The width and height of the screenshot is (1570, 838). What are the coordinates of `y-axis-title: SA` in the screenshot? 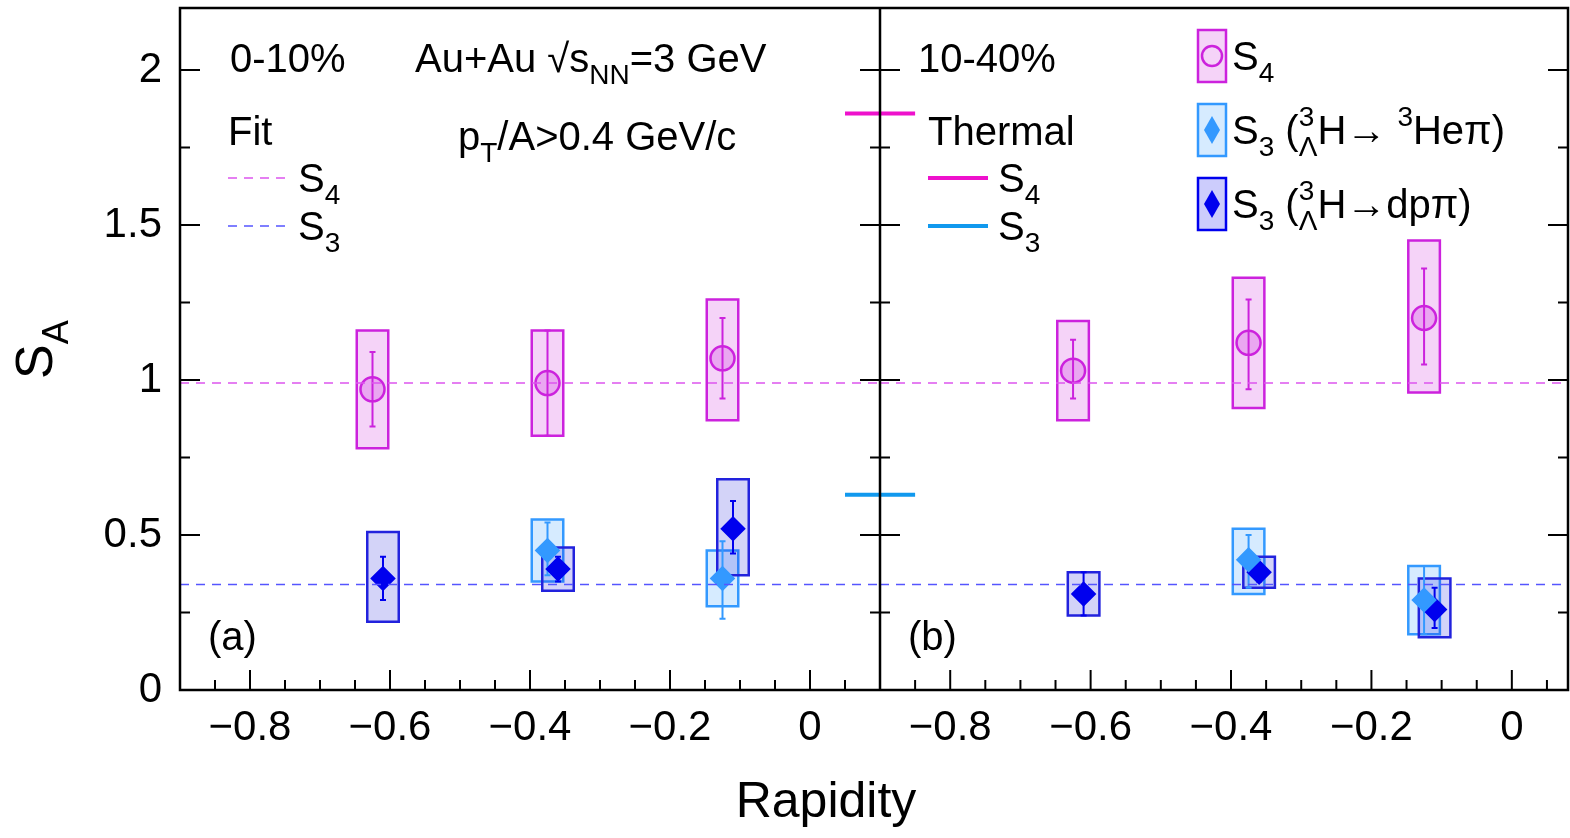 It's located at (40, 349).